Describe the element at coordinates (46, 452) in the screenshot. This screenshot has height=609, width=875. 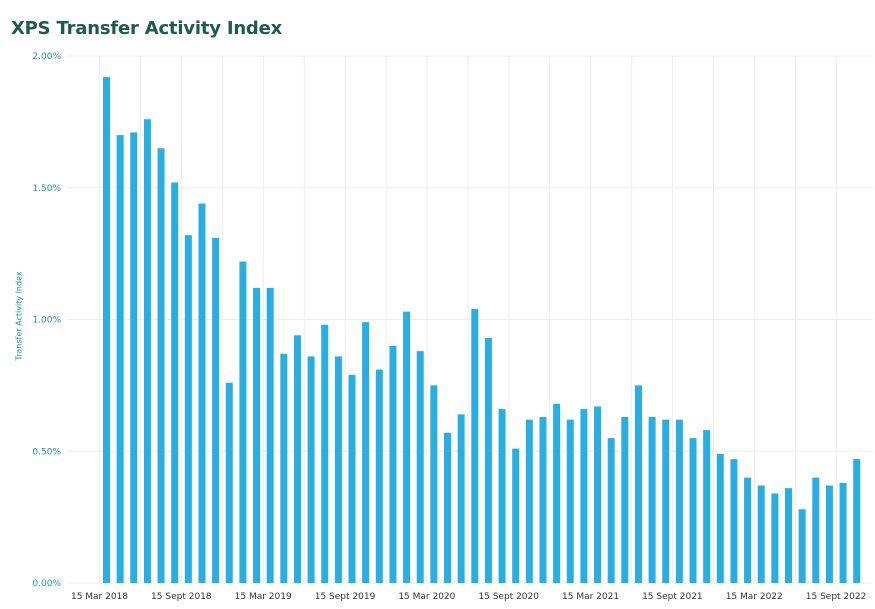
I see `y-tick-label: 0.50%` at that location.